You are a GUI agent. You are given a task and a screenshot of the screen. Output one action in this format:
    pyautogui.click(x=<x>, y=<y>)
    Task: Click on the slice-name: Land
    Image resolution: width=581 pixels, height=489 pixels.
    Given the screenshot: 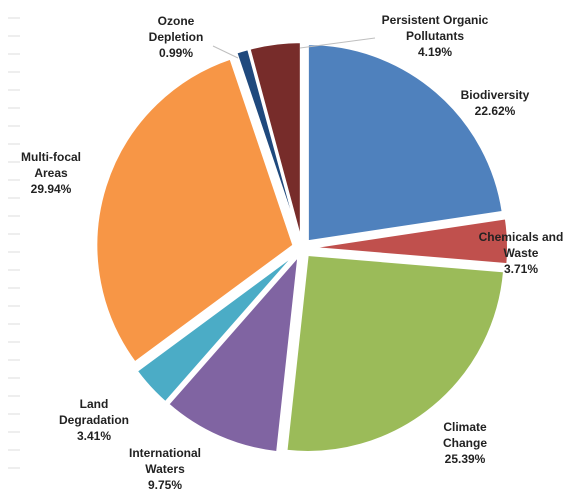 What is the action you would take?
    pyautogui.click(x=94, y=404)
    